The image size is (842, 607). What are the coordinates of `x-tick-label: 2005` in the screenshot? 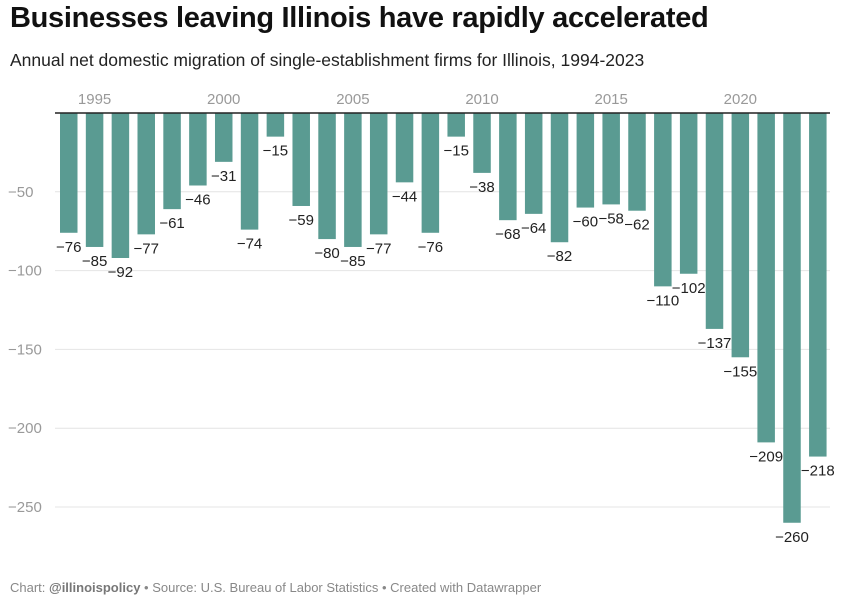 It's located at (352, 99).